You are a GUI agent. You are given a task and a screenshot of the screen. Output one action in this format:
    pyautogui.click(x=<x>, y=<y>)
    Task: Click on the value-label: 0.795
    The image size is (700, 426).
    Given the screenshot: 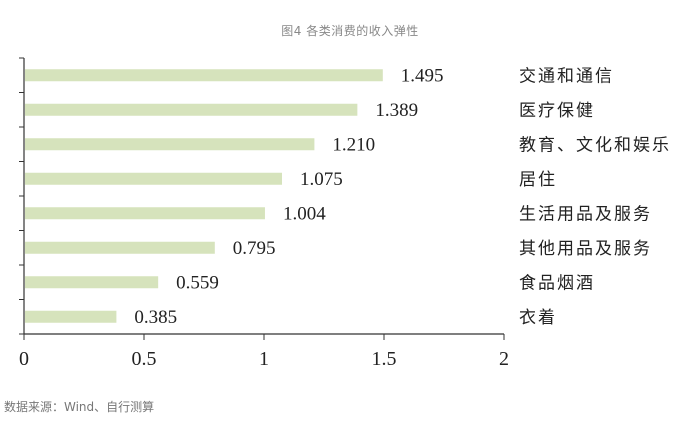 What is the action you would take?
    pyautogui.click(x=254, y=248)
    